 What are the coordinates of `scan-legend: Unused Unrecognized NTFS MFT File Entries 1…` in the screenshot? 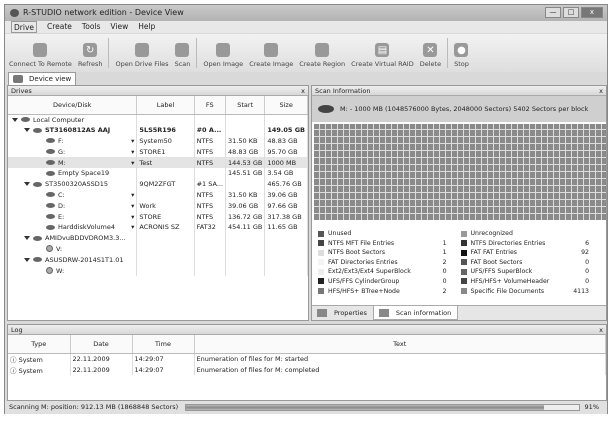 It's located at (460, 262).